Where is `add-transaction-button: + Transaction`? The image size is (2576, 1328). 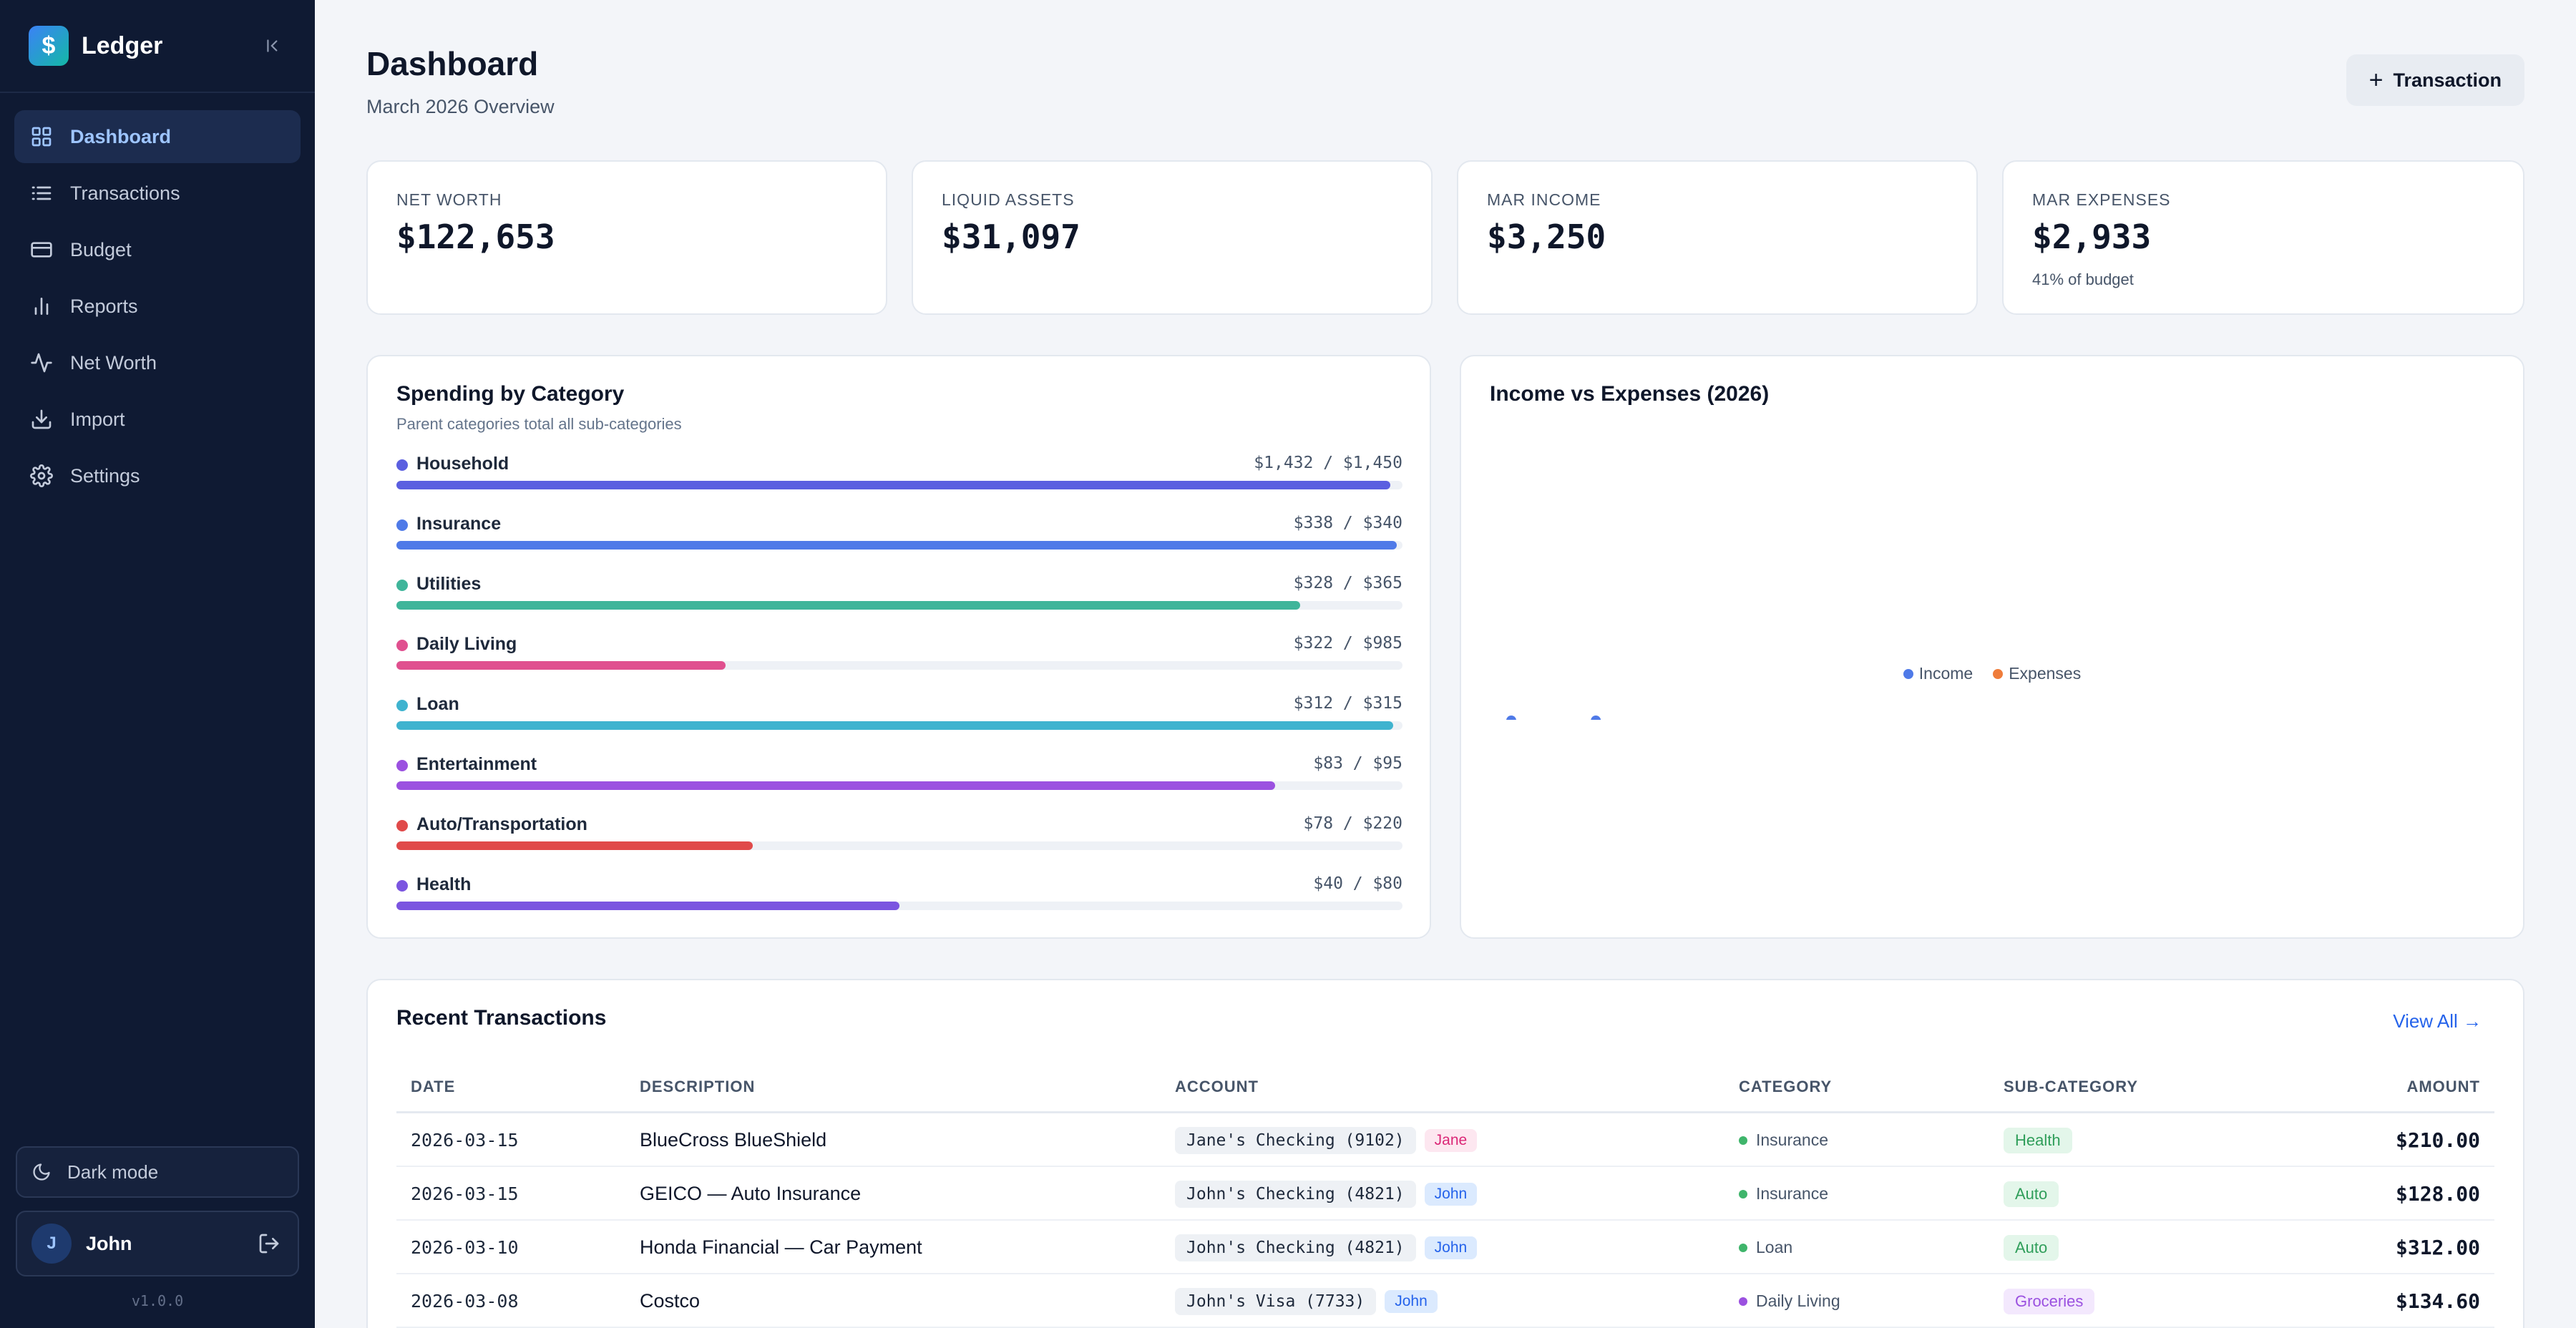
add-transaction-button: + Transaction is located at coordinates (2435, 80).